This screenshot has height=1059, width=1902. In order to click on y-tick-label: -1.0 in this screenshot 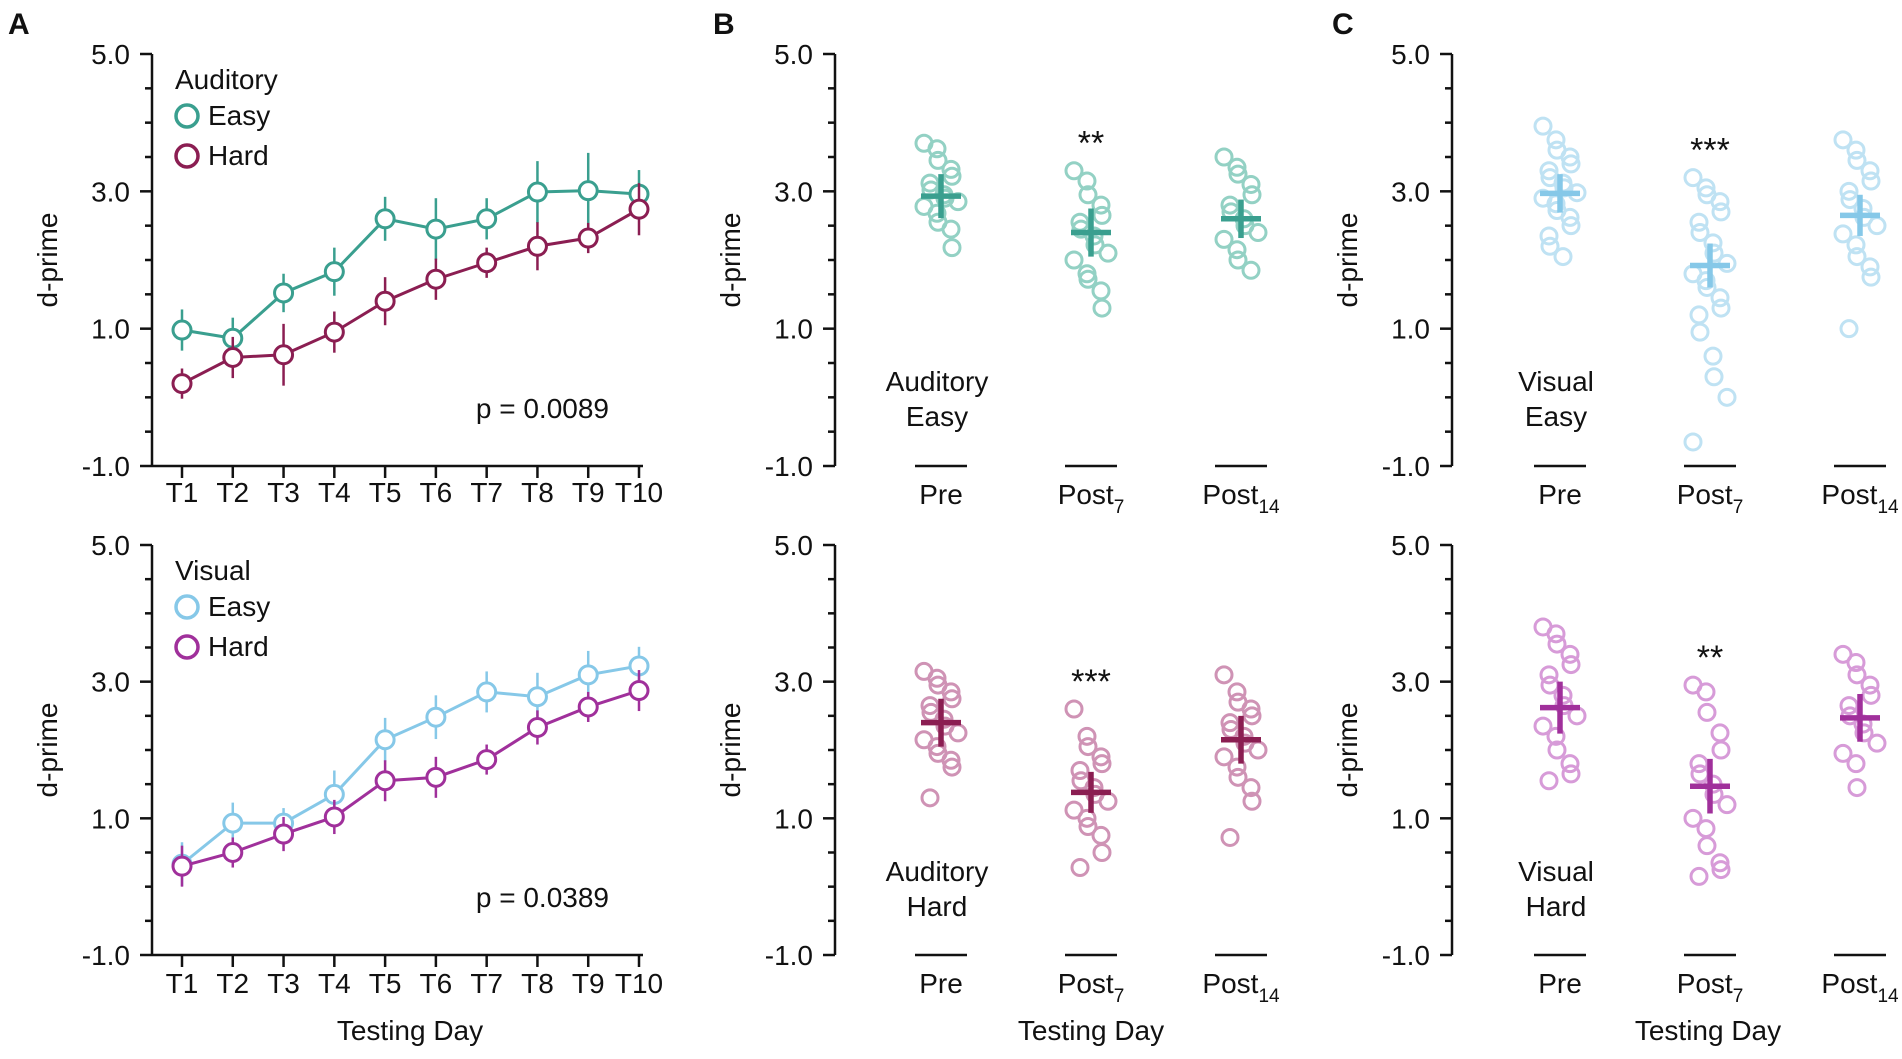, I will do `click(1406, 466)`.